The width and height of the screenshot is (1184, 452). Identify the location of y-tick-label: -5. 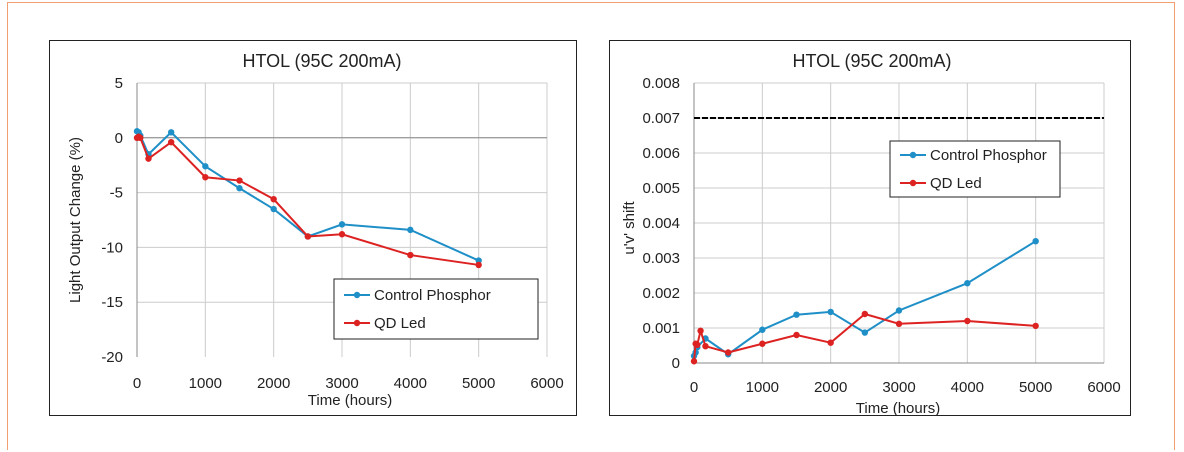
(116, 193).